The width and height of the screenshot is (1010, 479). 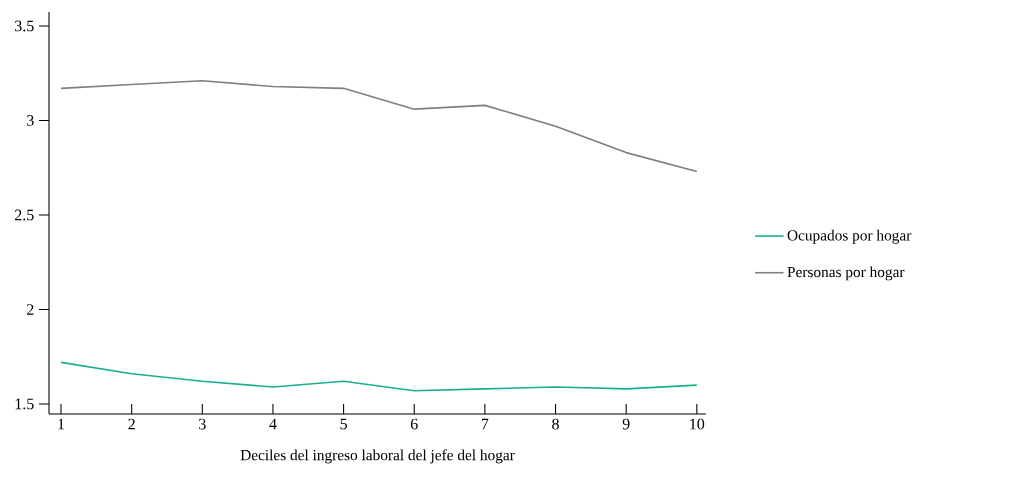 What do you see at coordinates (30, 309) in the screenshot?
I see `y-tick-label: 2` at bounding box center [30, 309].